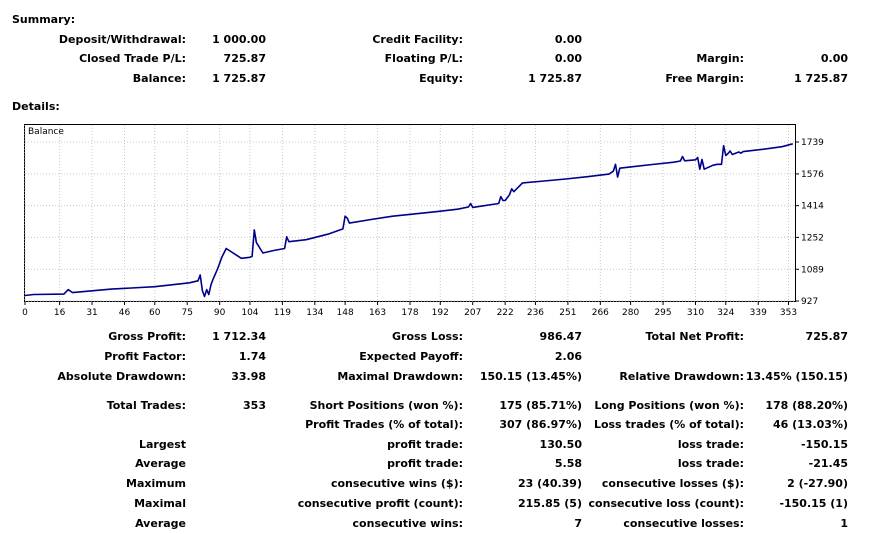  What do you see at coordinates (160, 523) in the screenshot?
I see `average-consecutive-label: Average` at bounding box center [160, 523].